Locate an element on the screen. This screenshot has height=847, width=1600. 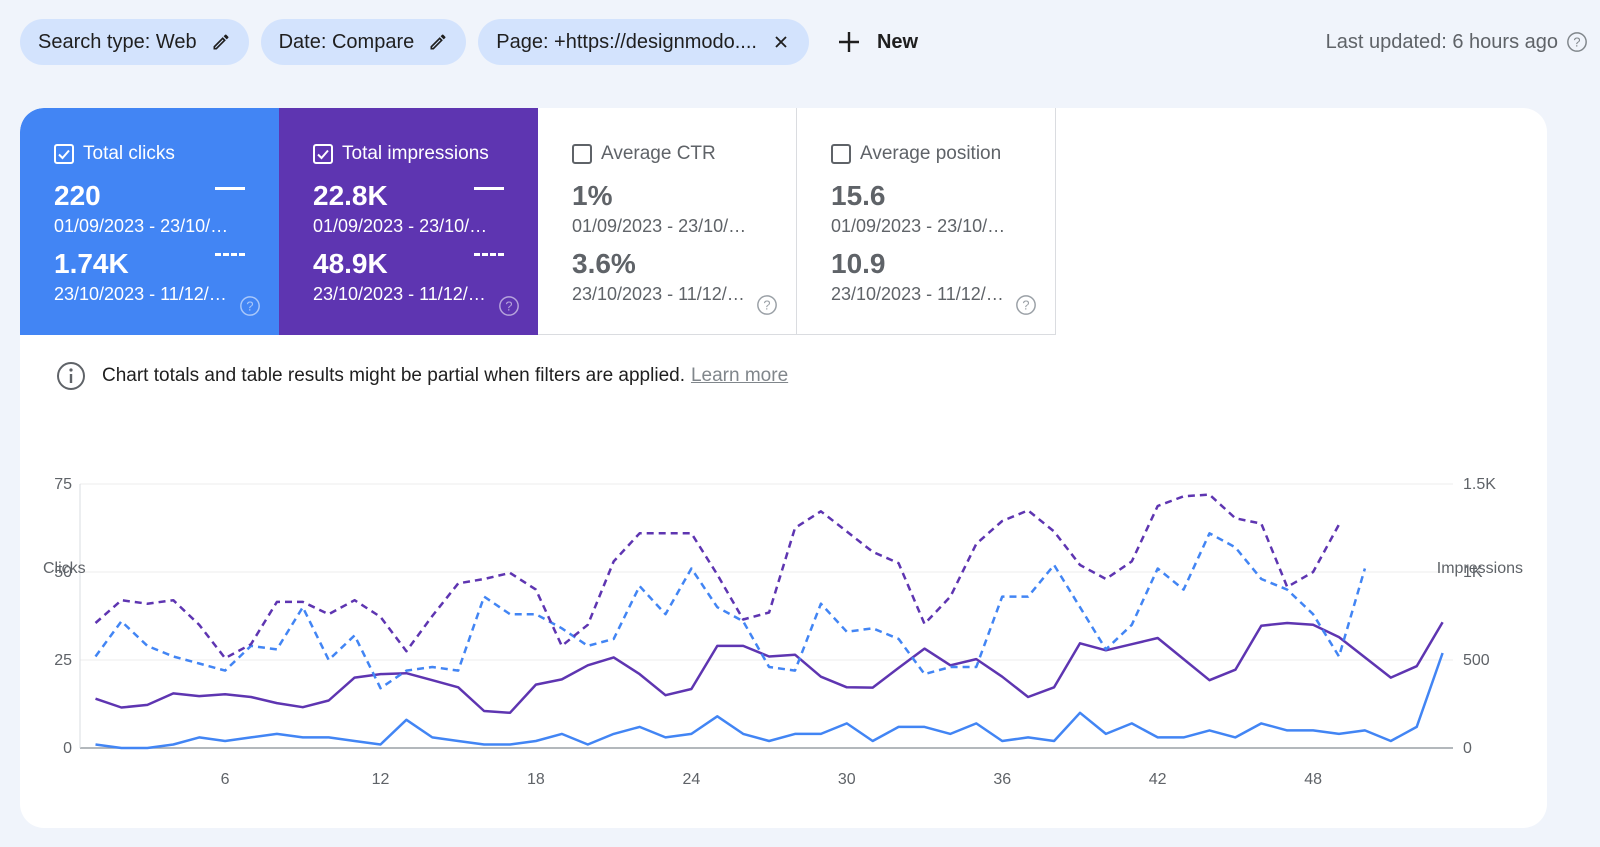
filter-chip-label: Search type: Web is located at coordinates (117, 41).